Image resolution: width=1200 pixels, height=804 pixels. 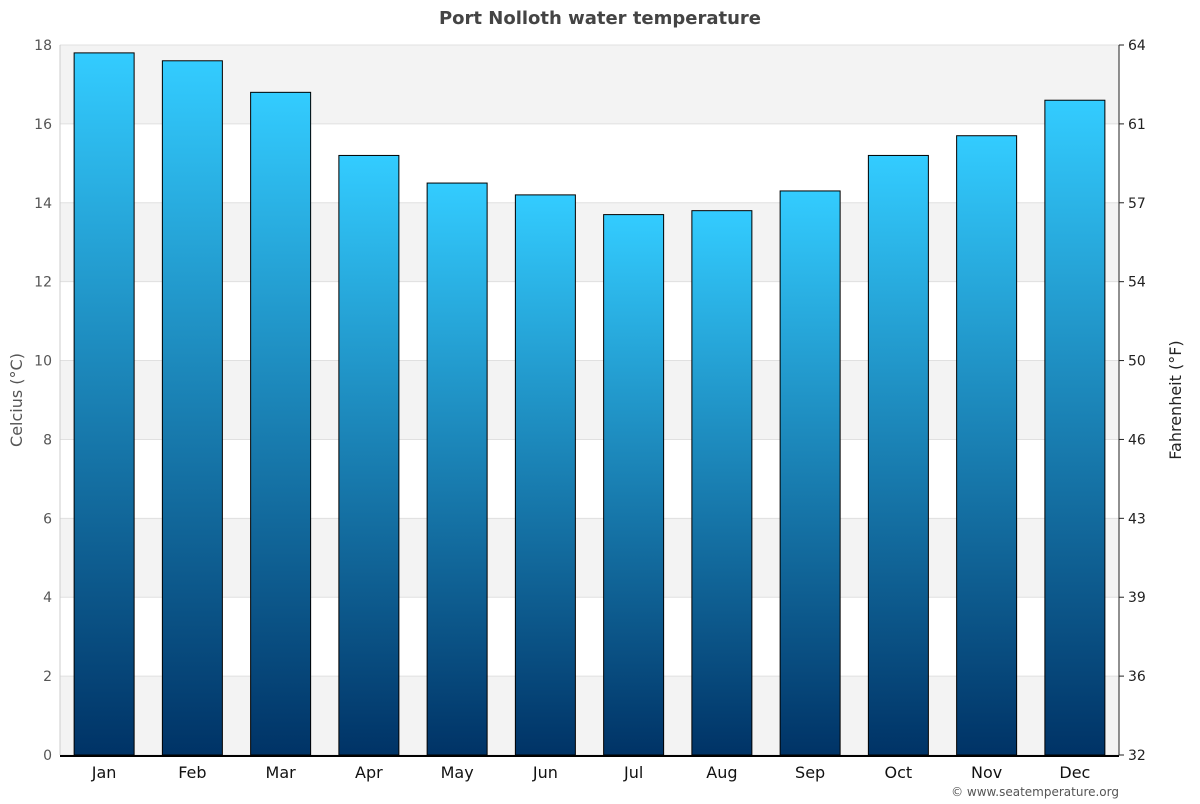 I want to click on y2-tick-label: 39, so click(x=1137, y=598).